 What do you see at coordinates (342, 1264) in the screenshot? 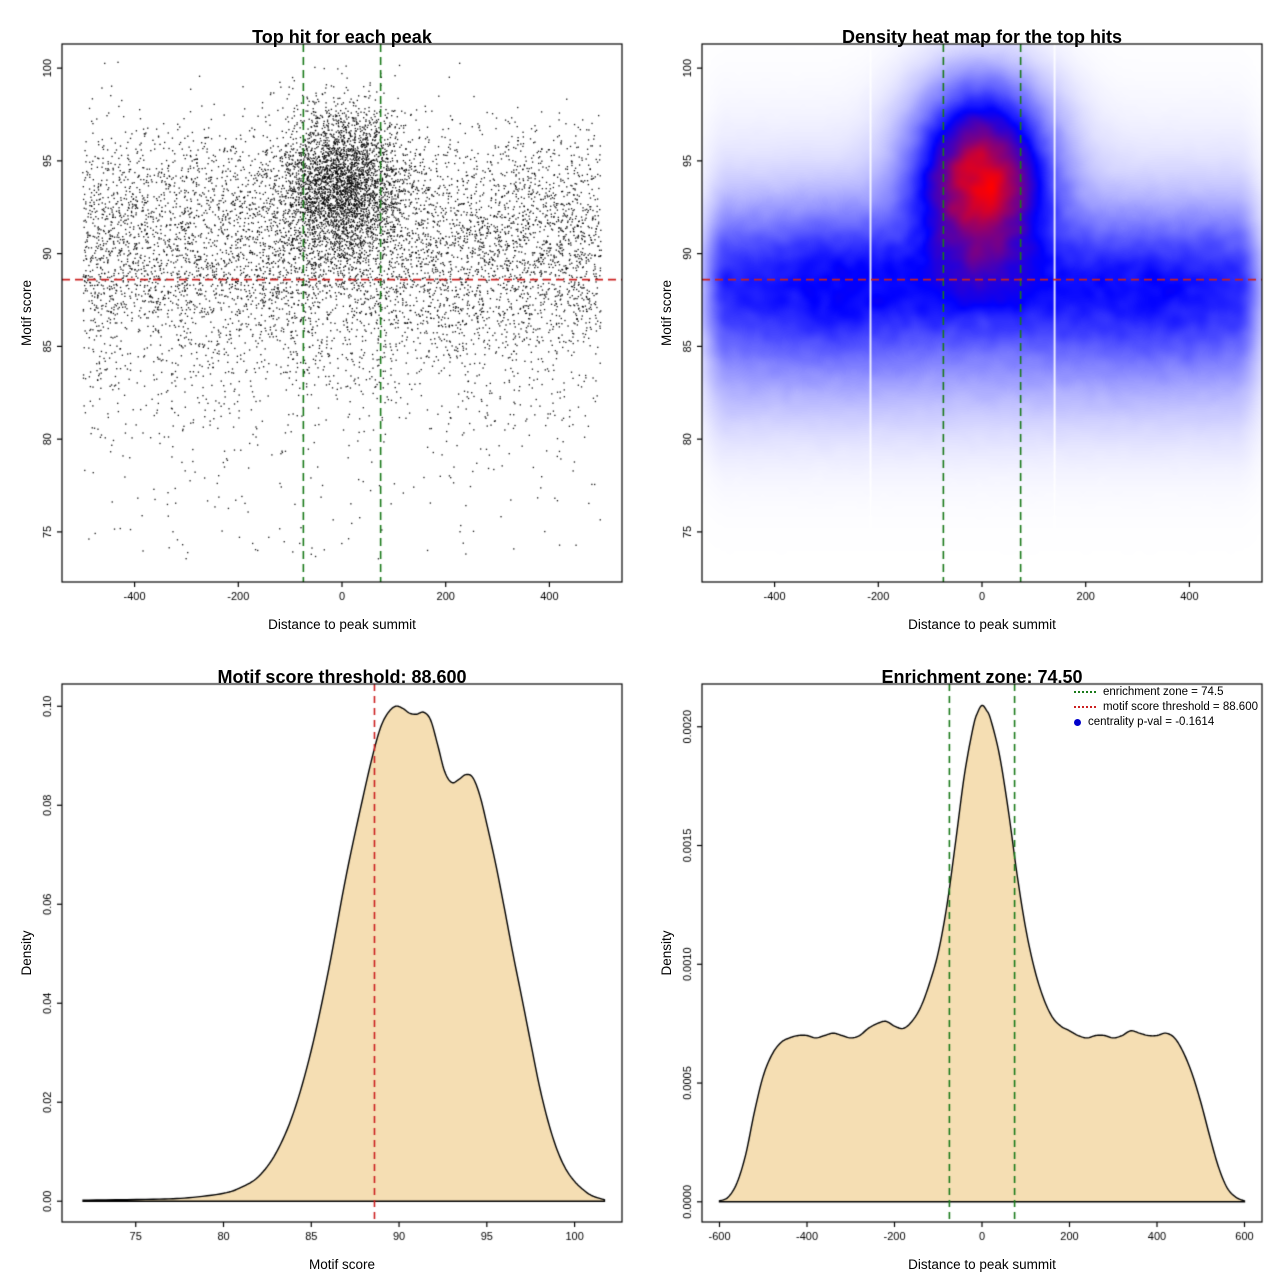
I see `x-axis-label: Motif score` at bounding box center [342, 1264].